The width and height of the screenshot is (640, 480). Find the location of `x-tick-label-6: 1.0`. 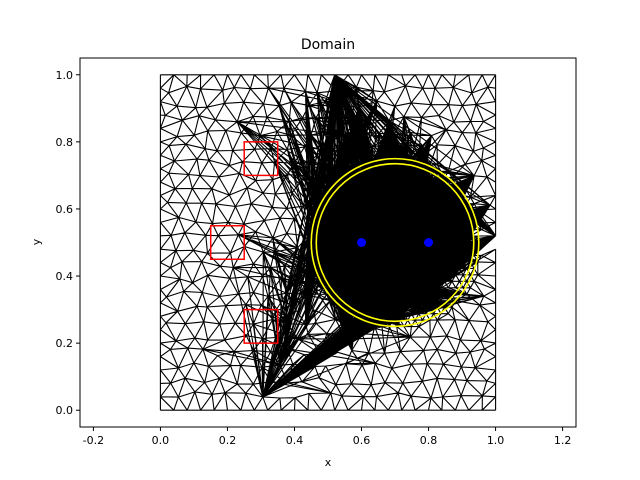

x-tick-label-6: 1.0 is located at coordinates (496, 440).